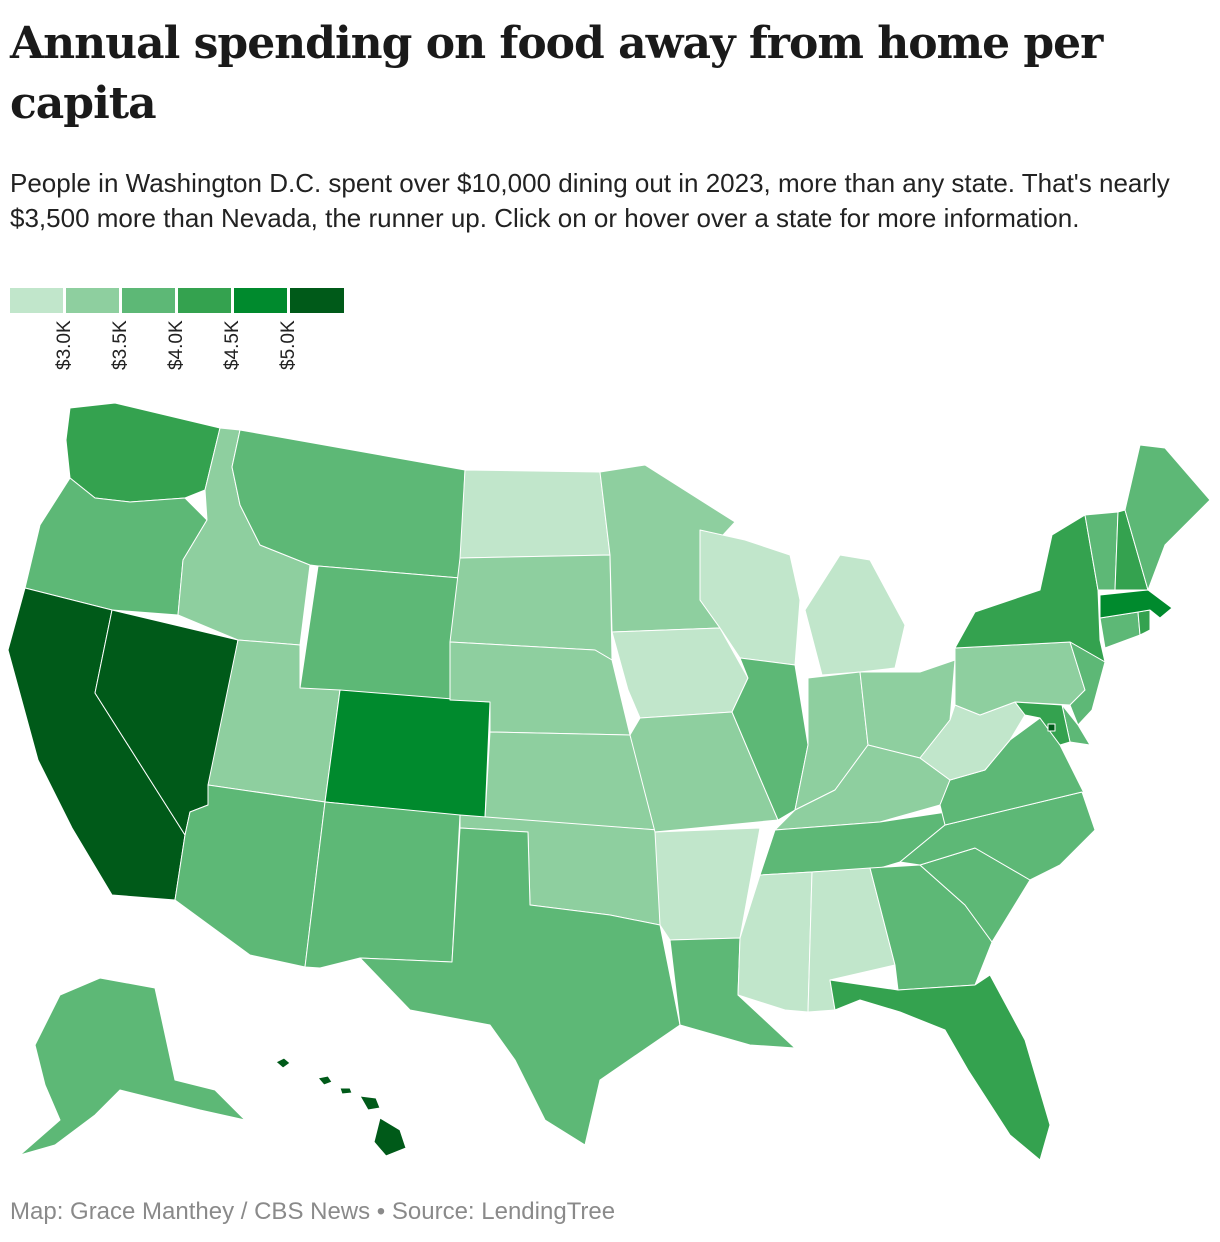  I want to click on legend-tick-4500: $4.5K, so click(232, 345).